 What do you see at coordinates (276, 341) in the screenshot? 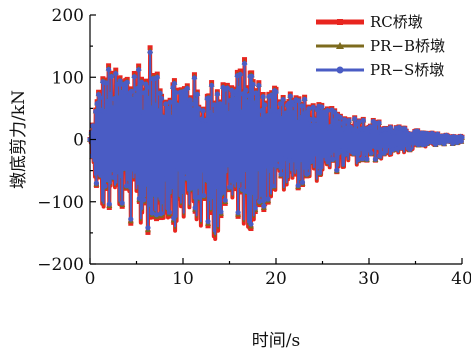
I see `x-axis-label: 时间/s` at bounding box center [276, 341].